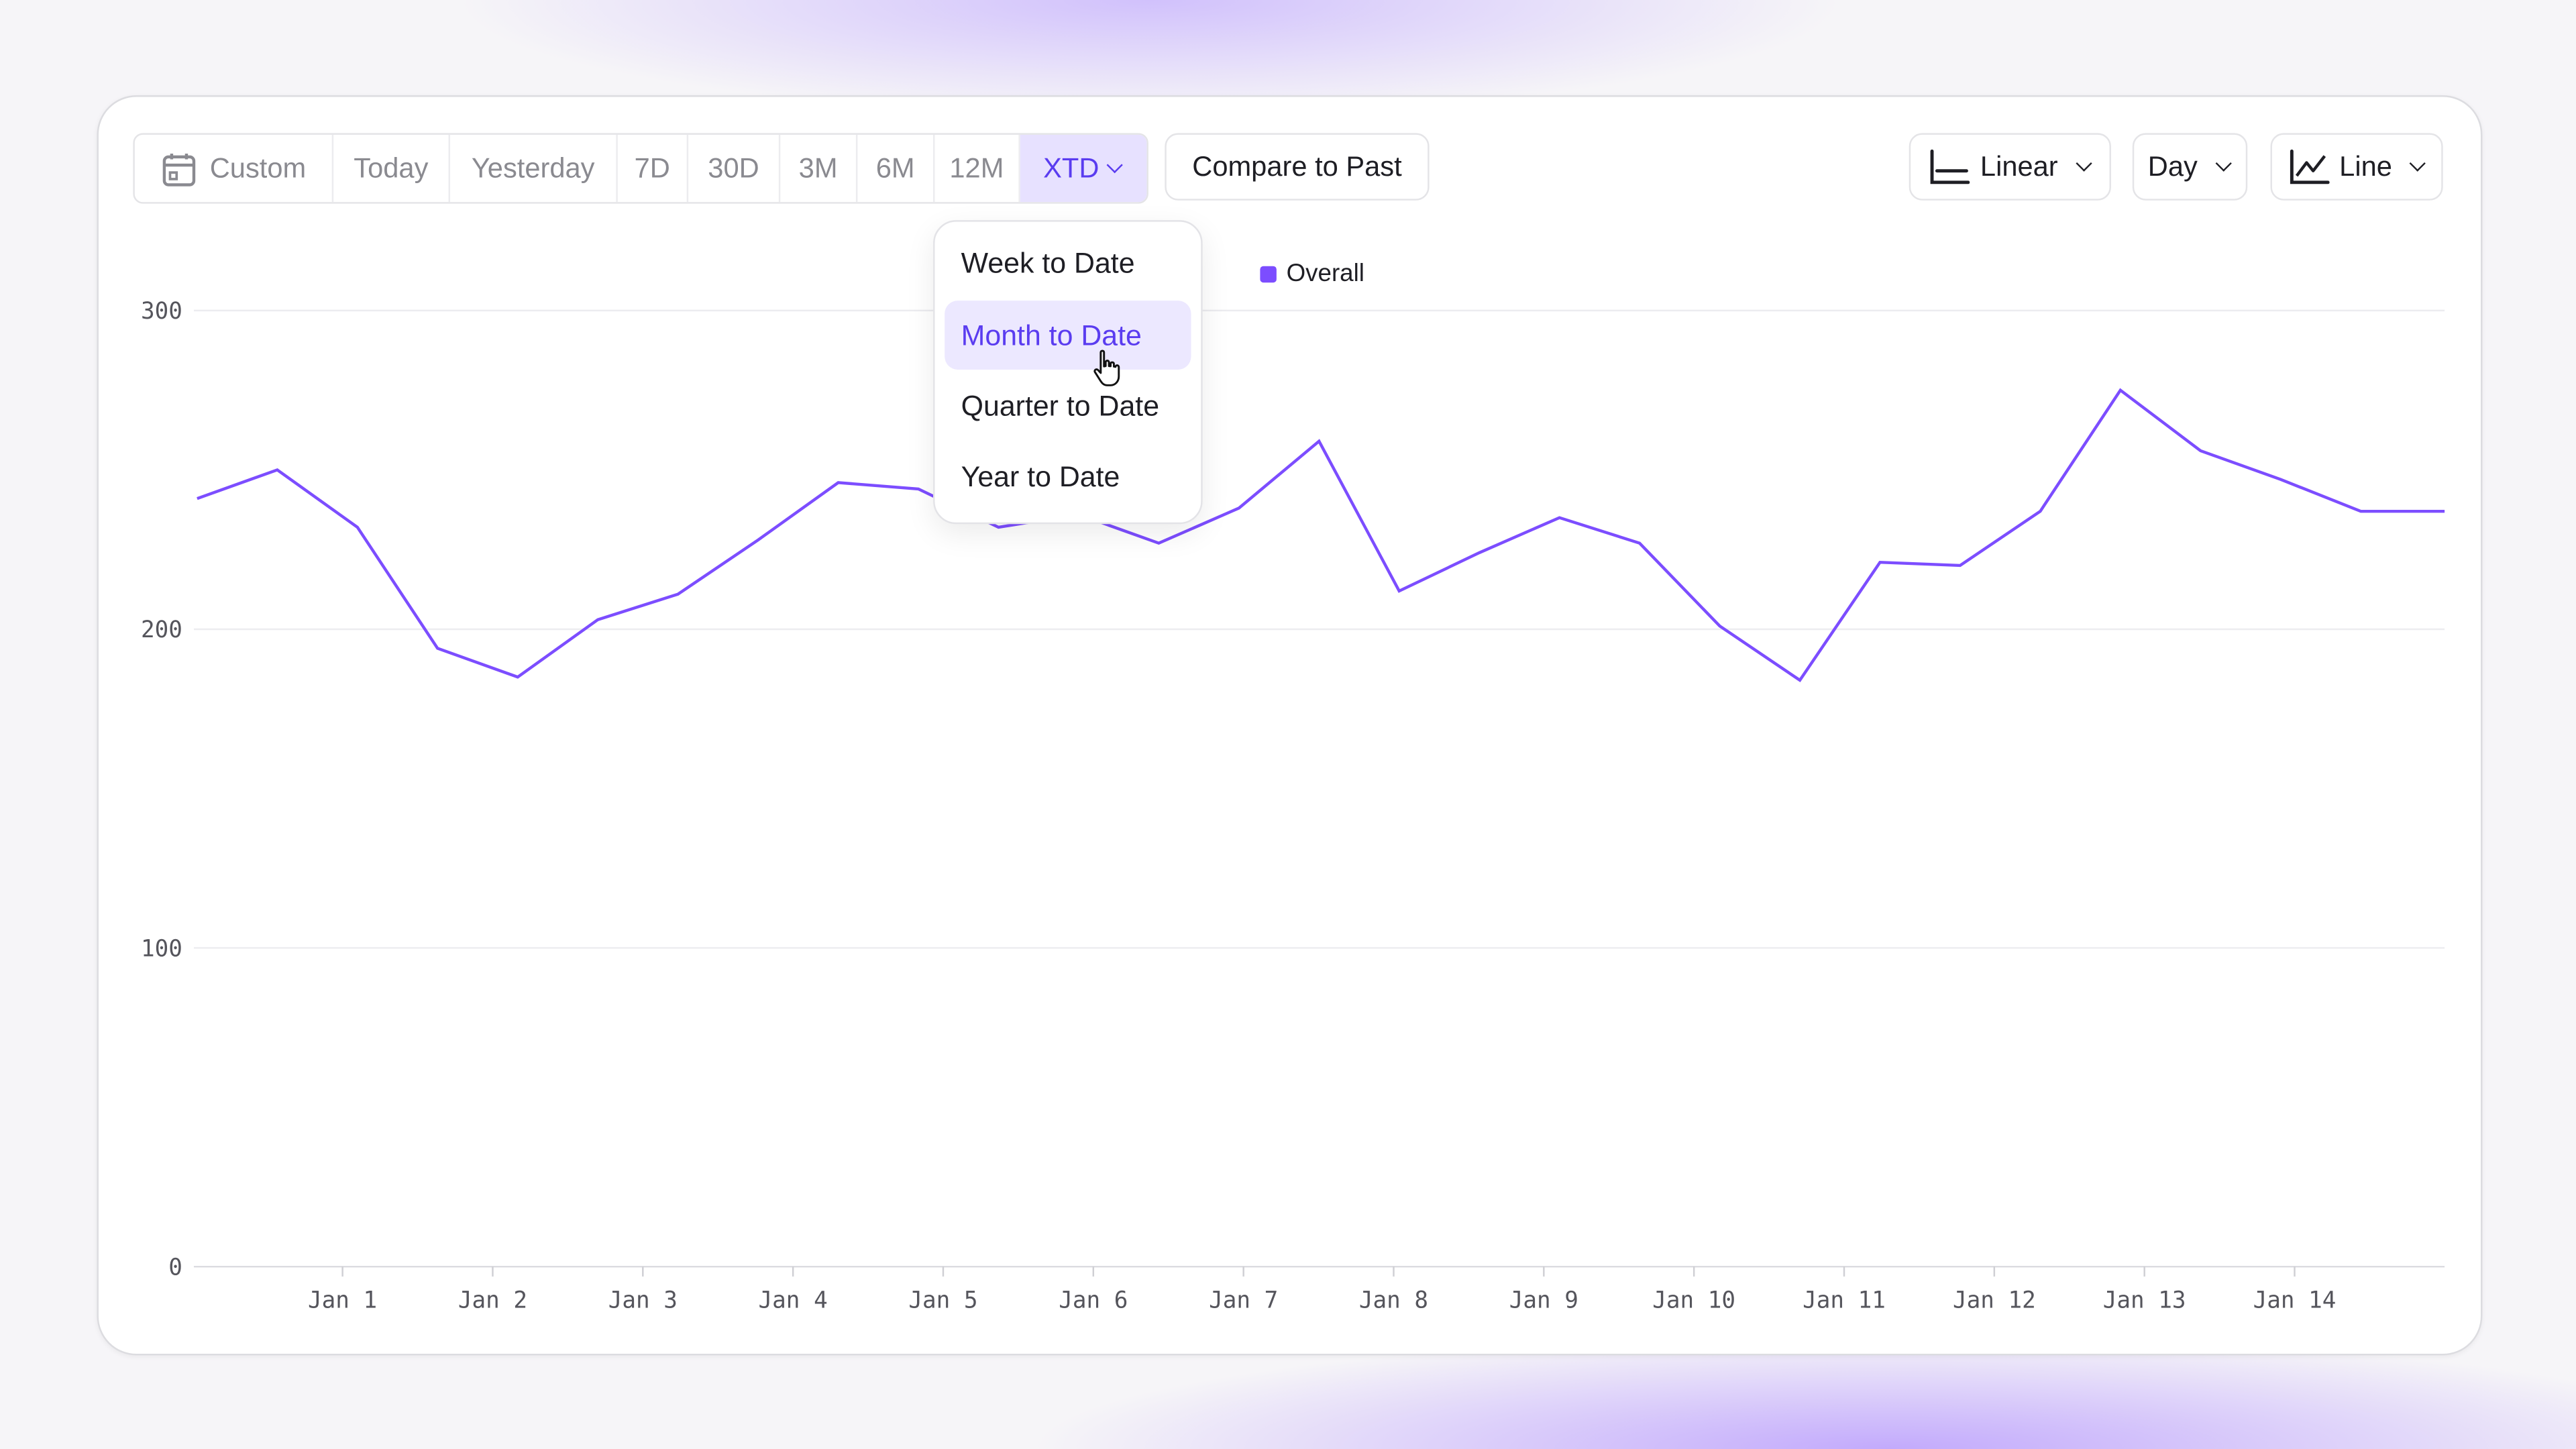  What do you see at coordinates (161, 948) in the screenshot?
I see `y-tick-label: 100` at bounding box center [161, 948].